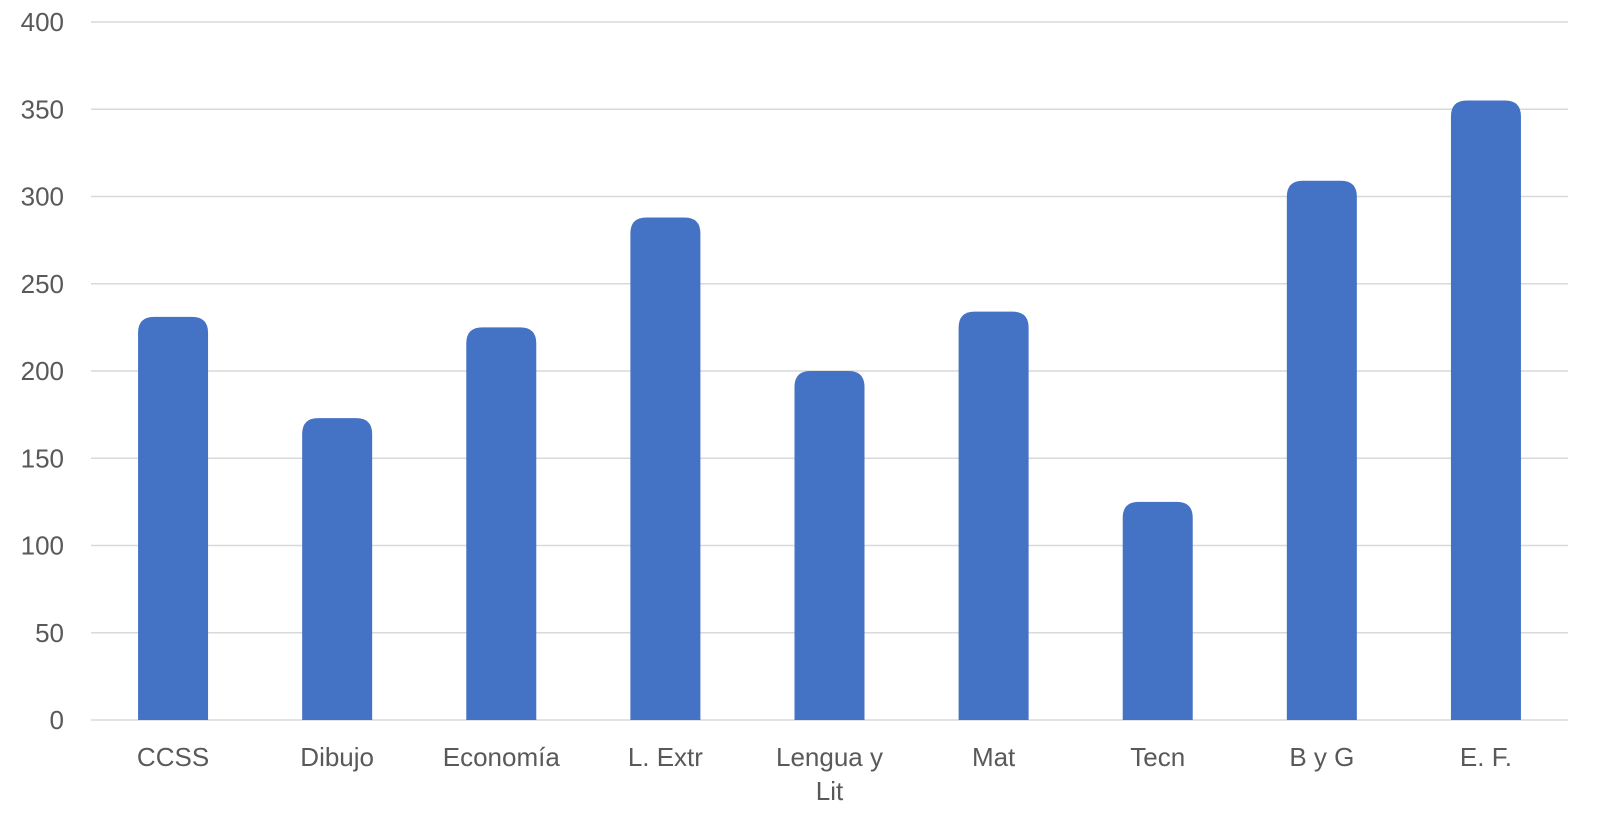 The width and height of the screenshot is (1601, 822). I want to click on y-tick-label: 100, so click(42, 546).